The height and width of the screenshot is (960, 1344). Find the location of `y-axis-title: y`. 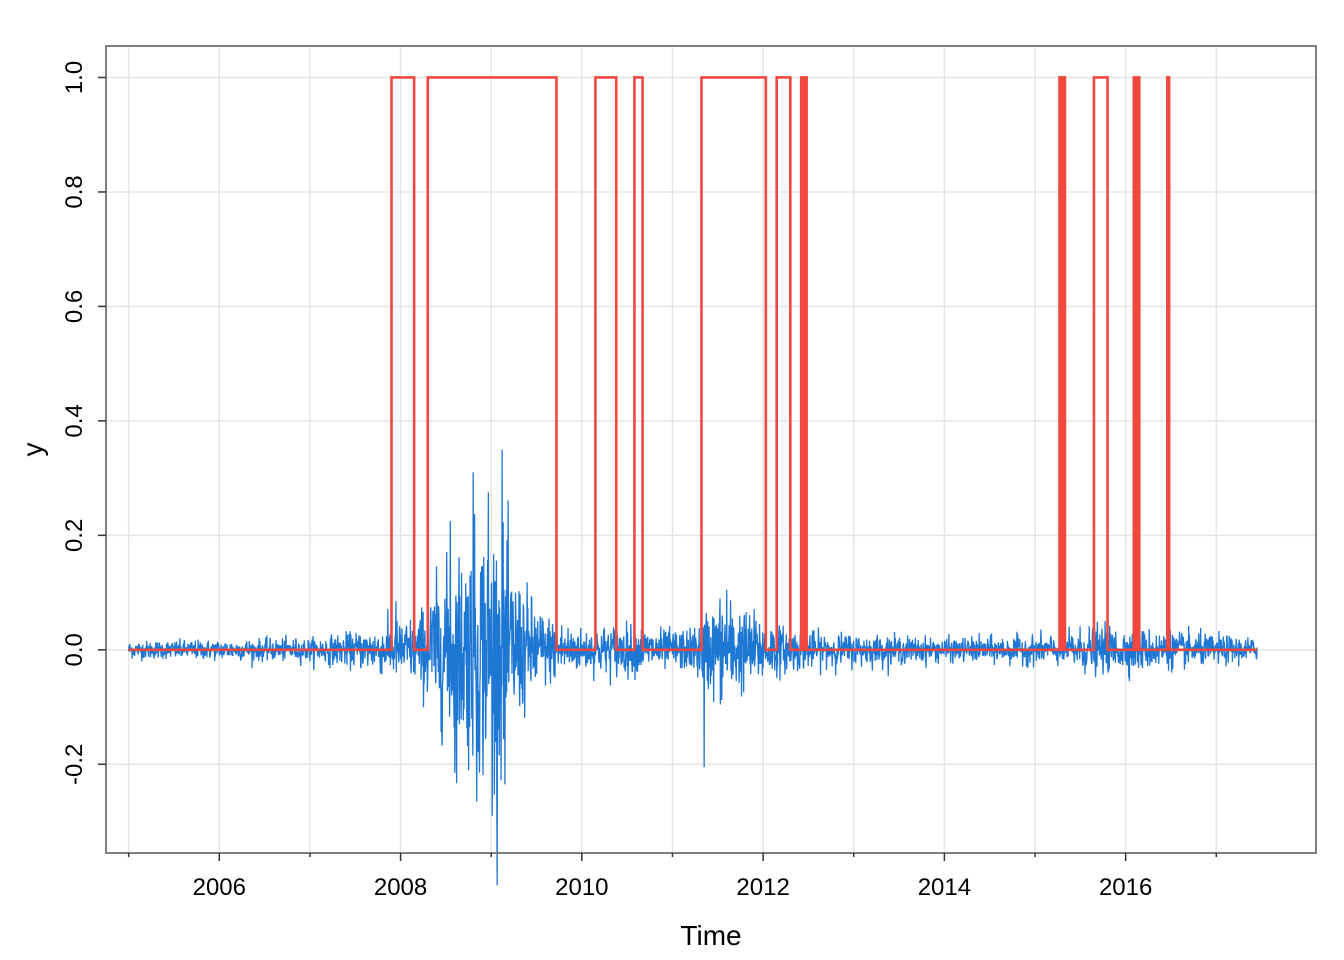

y-axis-title: y is located at coordinates (32, 450).